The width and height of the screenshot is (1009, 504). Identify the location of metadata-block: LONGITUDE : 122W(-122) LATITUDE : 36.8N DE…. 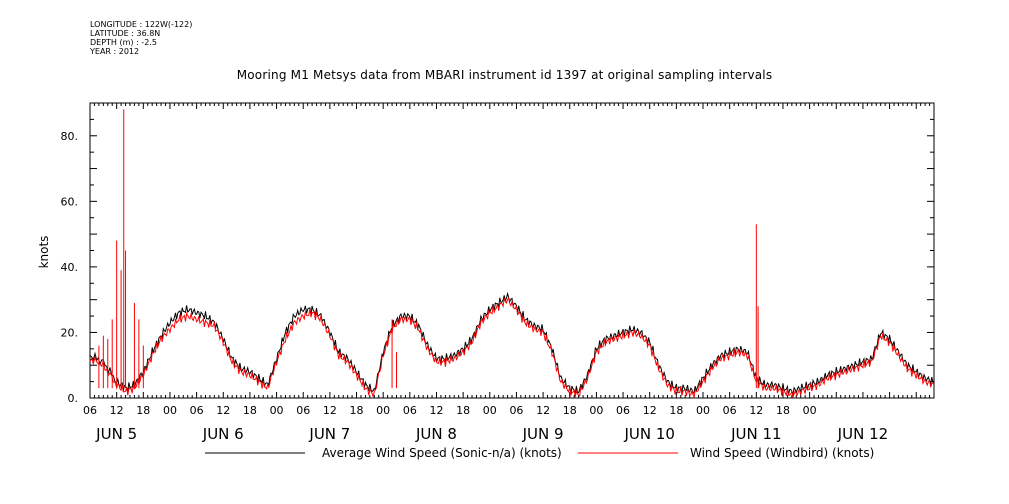
(141, 38).